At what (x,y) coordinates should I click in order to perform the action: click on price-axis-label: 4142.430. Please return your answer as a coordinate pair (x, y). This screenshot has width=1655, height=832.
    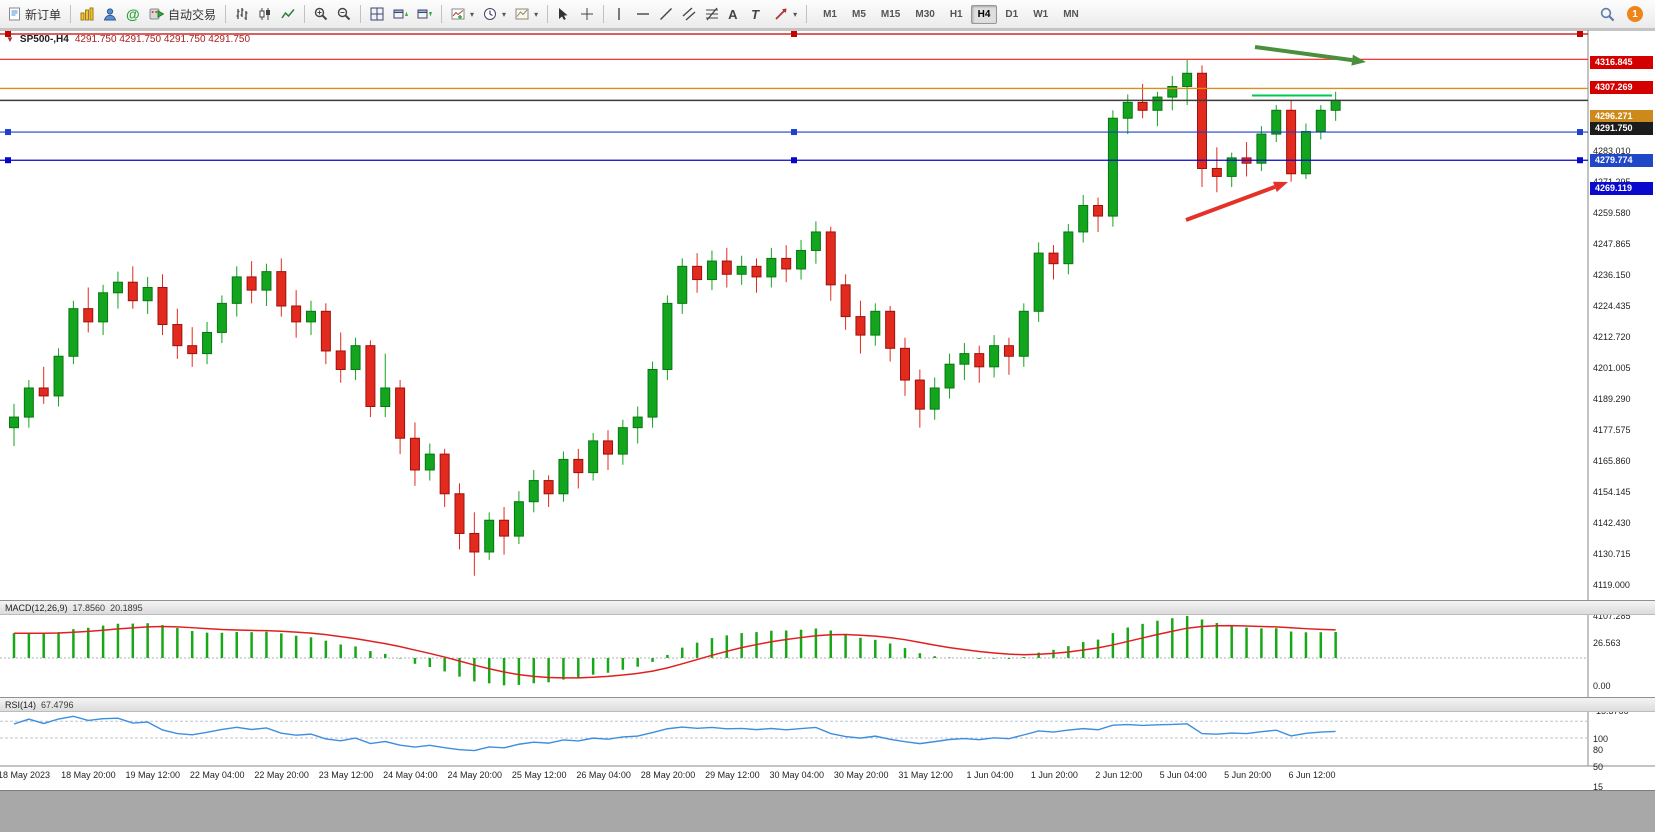
    Looking at the image, I should click on (1612, 523).